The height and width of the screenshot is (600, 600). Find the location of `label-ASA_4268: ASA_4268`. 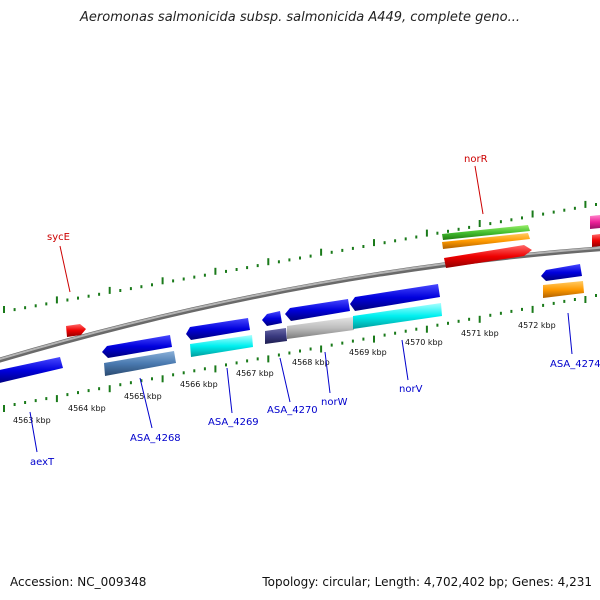

label-ASA_4268: ASA_4268 is located at coordinates (155, 438).